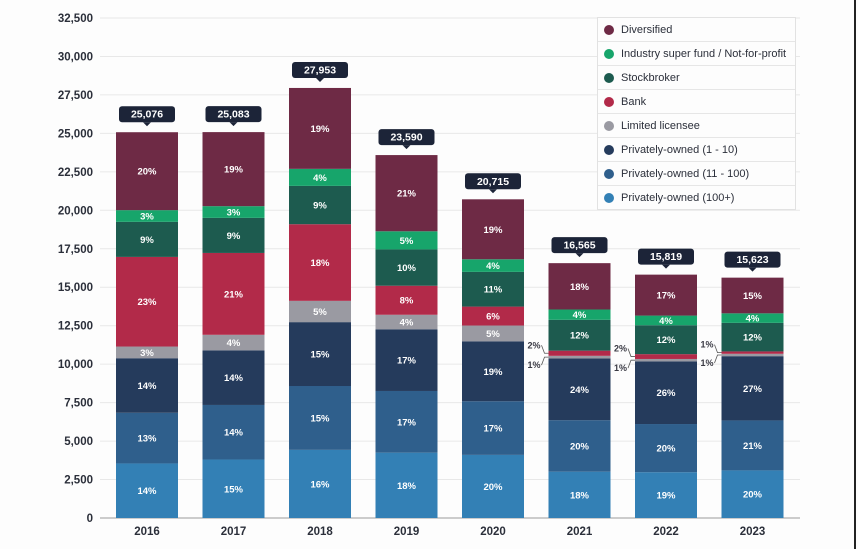  Describe the element at coordinates (696, 150) in the screenshot. I see `legend-item: Privately-owned (1 - 10)` at that location.